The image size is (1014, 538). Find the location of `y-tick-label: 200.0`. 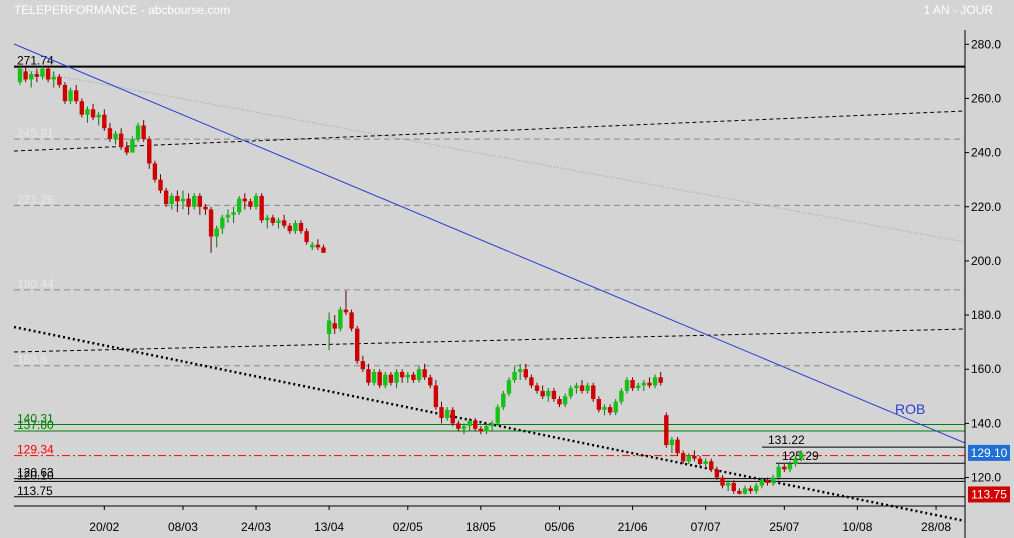

y-tick-label: 200.0 is located at coordinates (986, 261).